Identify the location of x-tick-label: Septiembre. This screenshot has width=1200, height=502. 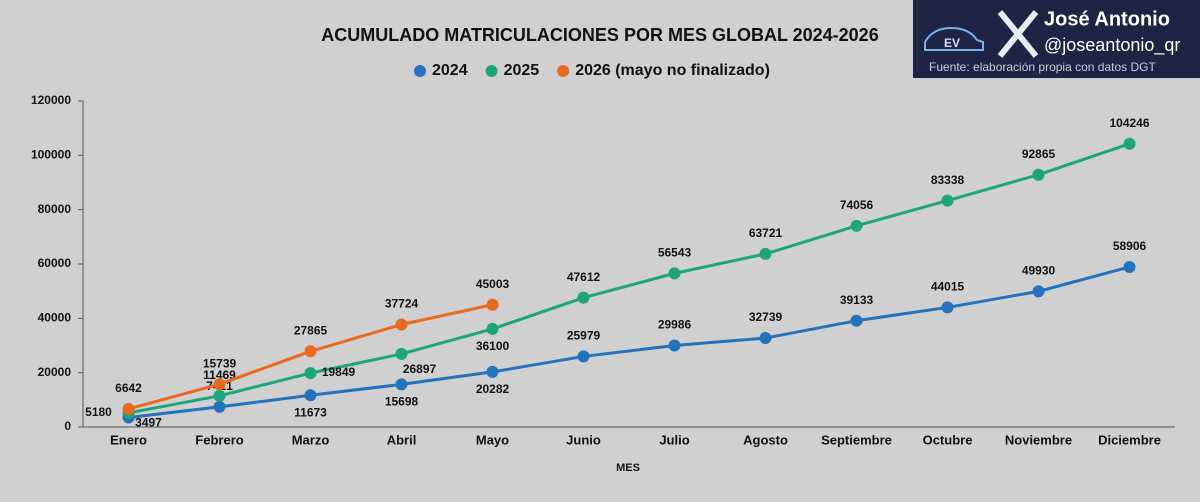
(856, 439).